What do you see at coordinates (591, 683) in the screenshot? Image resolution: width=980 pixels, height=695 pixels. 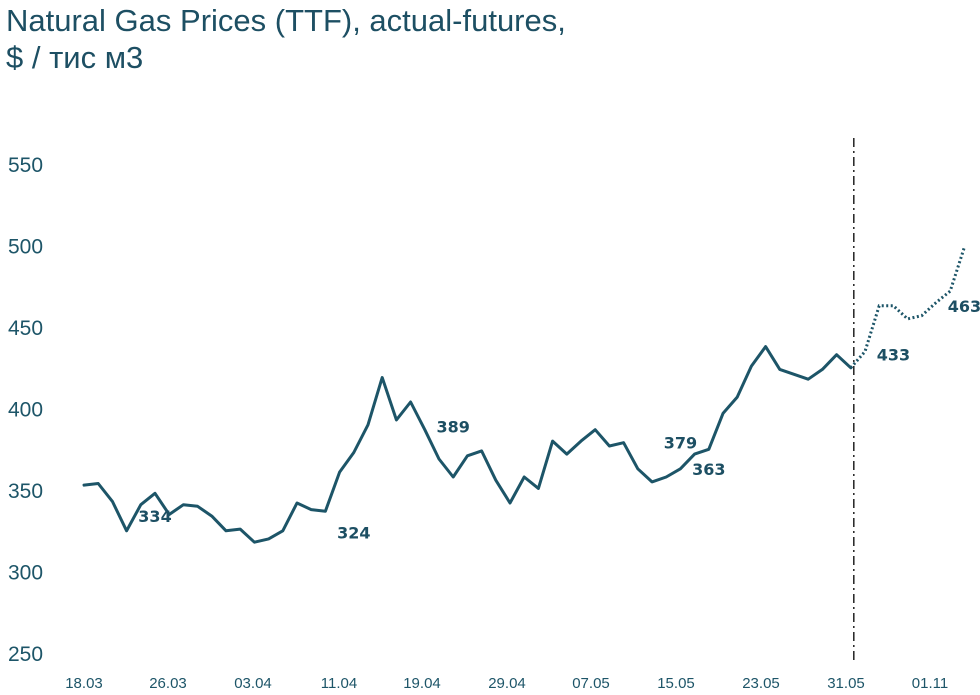 I see `x-tick-label: 07.05` at bounding box center [591, 683].